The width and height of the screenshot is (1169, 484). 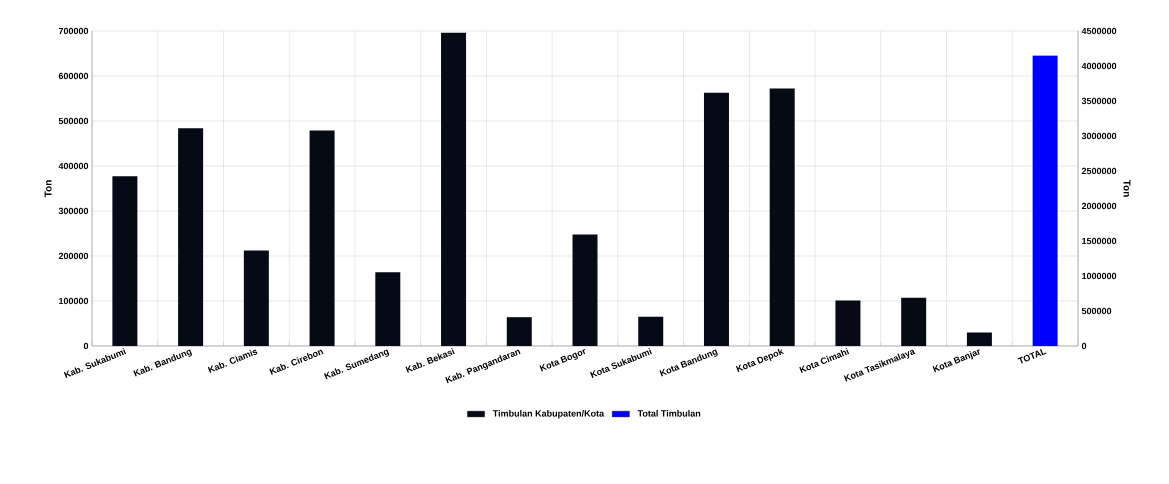 I want to click on y2-tick-label: 1000000, so click(x=1099, y=276).